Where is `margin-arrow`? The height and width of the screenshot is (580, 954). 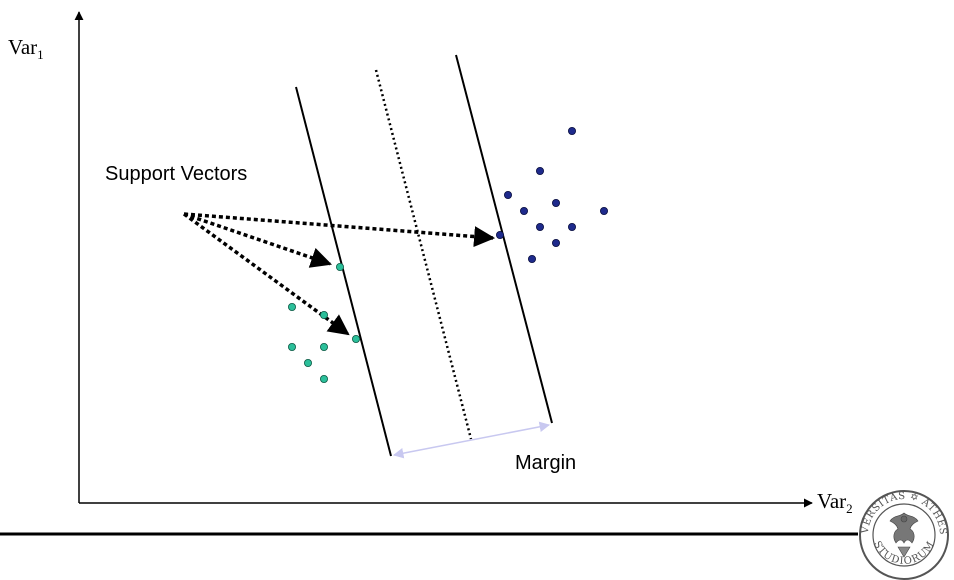 margin-arrow is located at coordinates (471, 440).